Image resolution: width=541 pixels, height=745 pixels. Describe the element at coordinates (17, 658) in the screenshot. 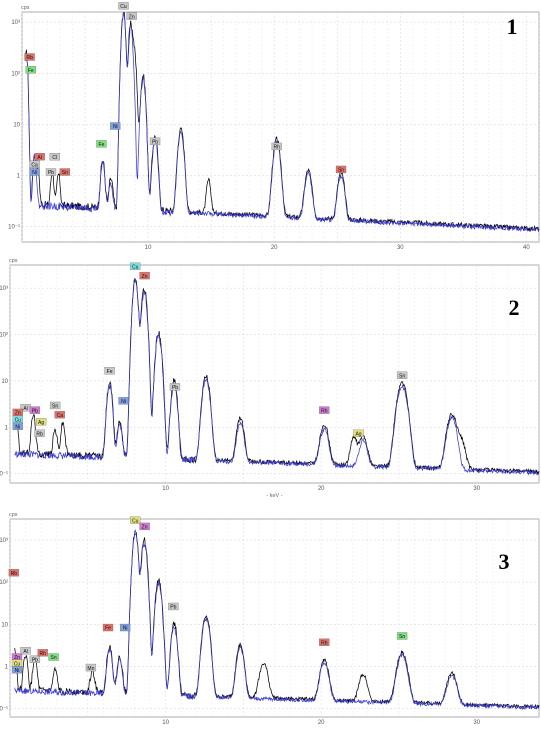

I see `element-label-text: Zn` at that location.